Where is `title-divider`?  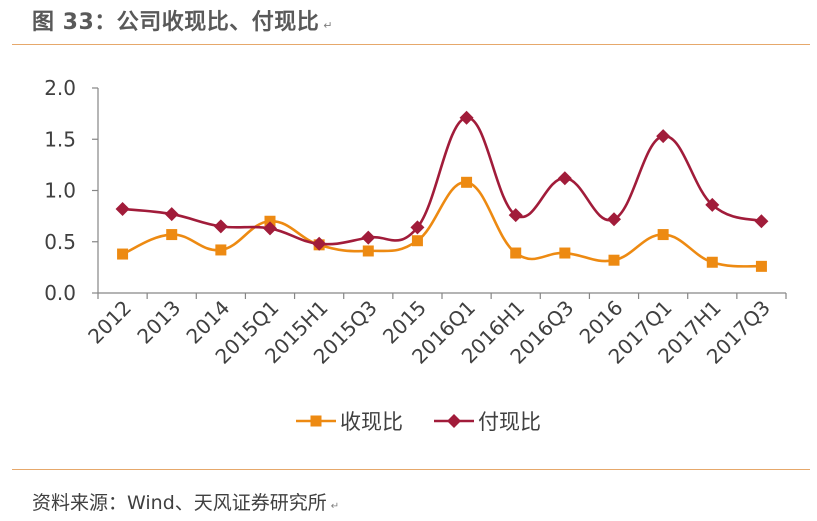 title-divider is located at coordinates (411, 44).